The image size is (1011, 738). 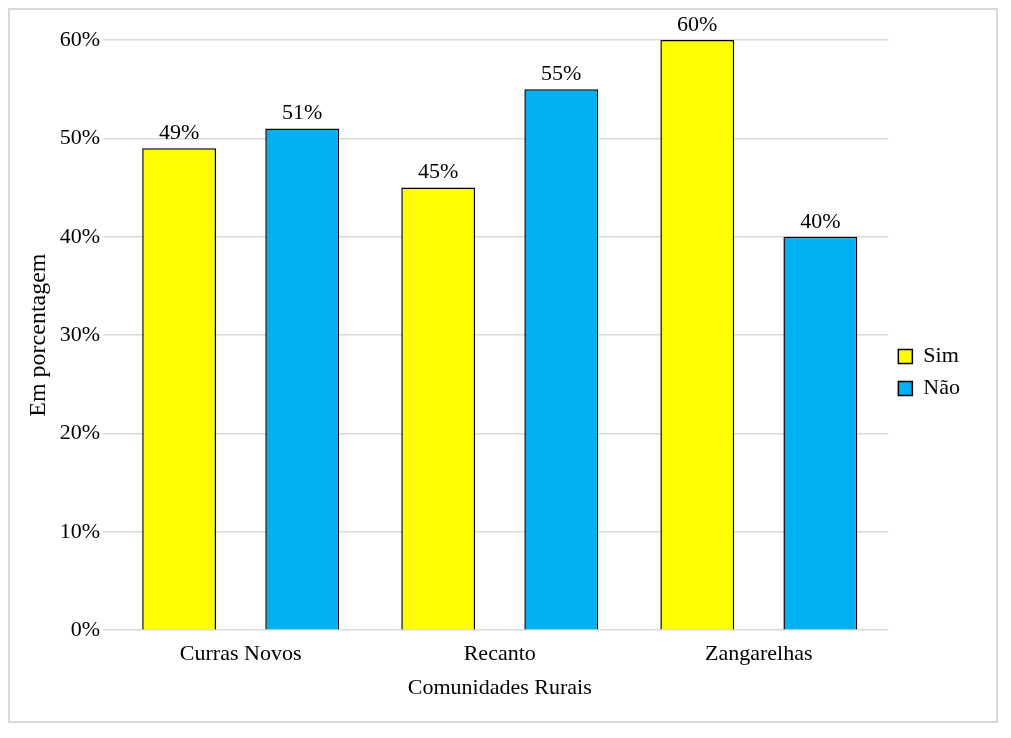 I want to click on y-tick-label: 60%, so click(x=80, y=38).